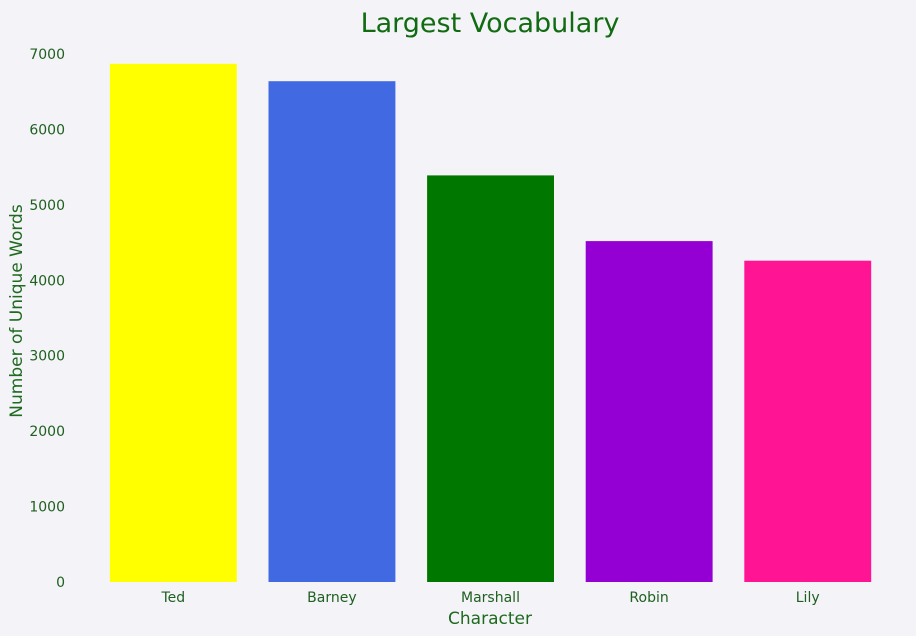 The width and height of the screenshot is (916, 636). What do you see at coordinates (47, 55) in the screenshot?
I see `y-tick-label: 7000` at bounding box center [47, 55].